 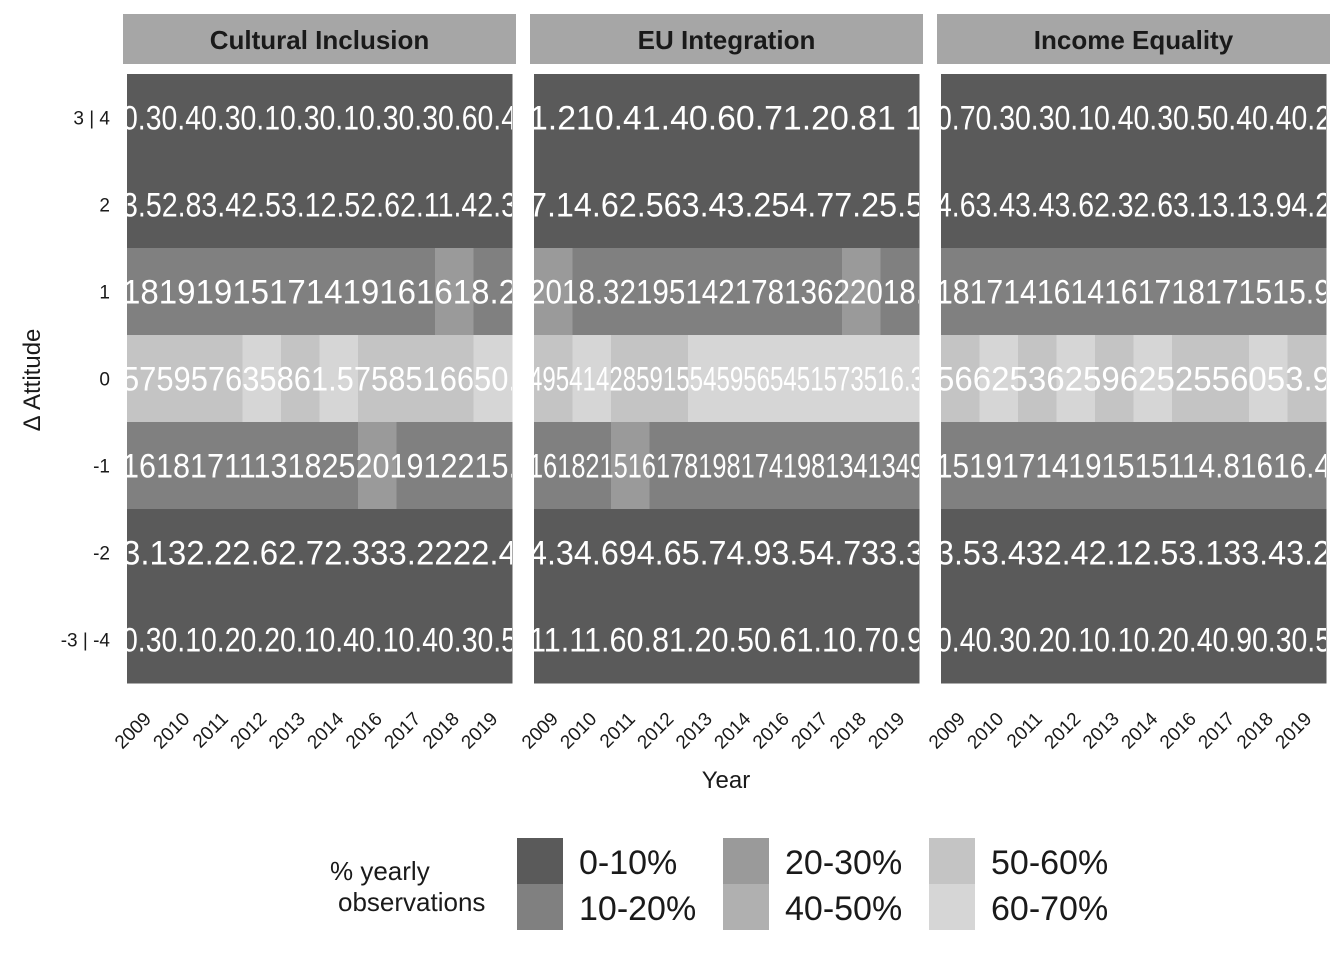 What do you see at coordinates (726, 780) in the screenshot?
I see `x-axis-title: Year` at bounding box center [726, 780].